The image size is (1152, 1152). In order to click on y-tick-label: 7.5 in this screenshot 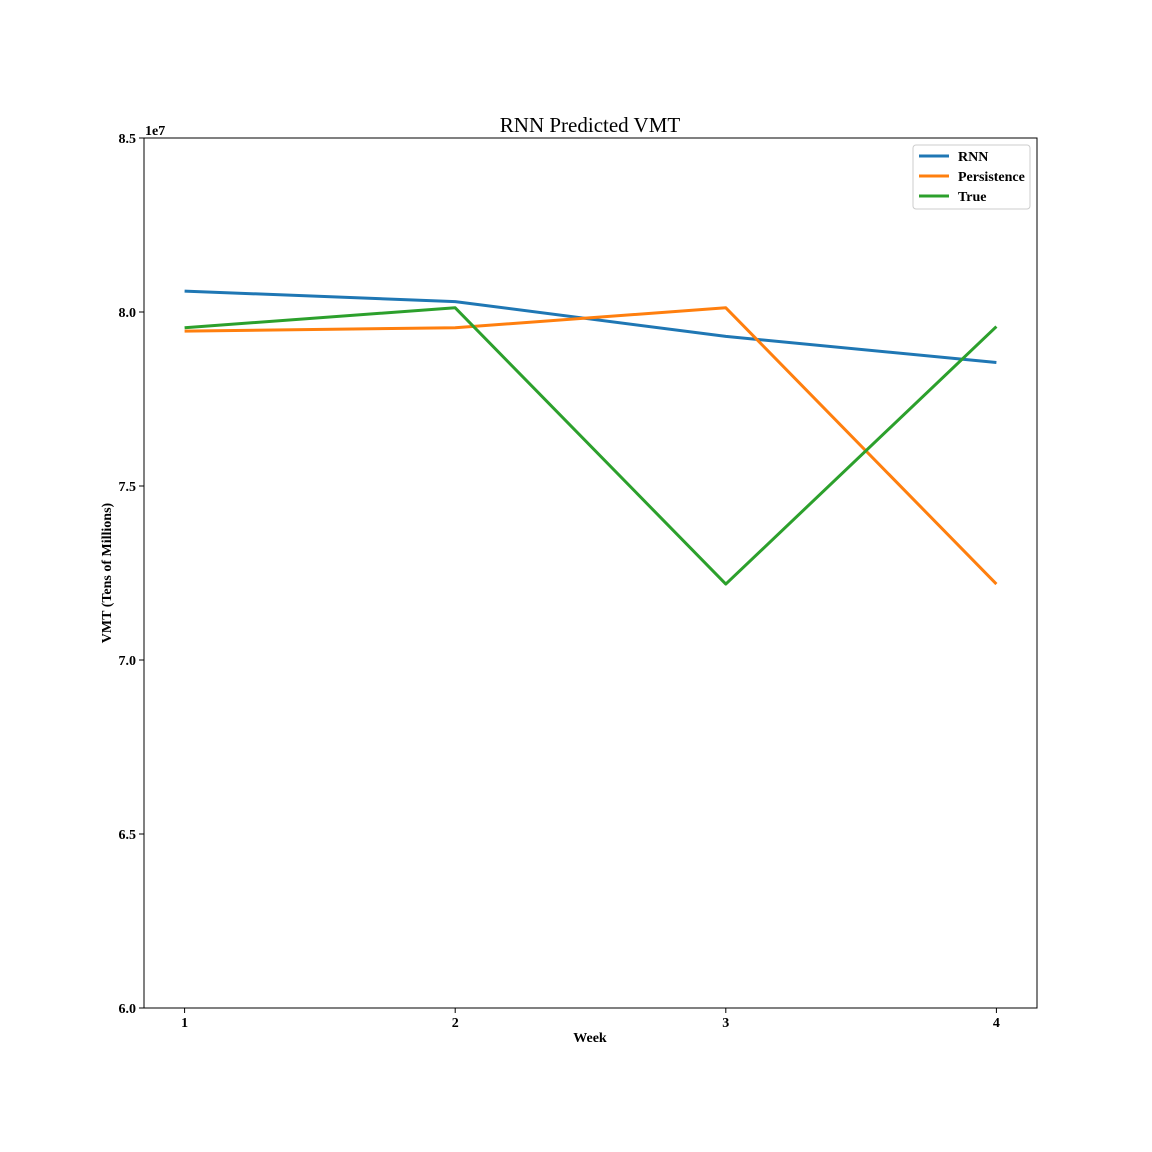, I will do `click(128, 487)`.